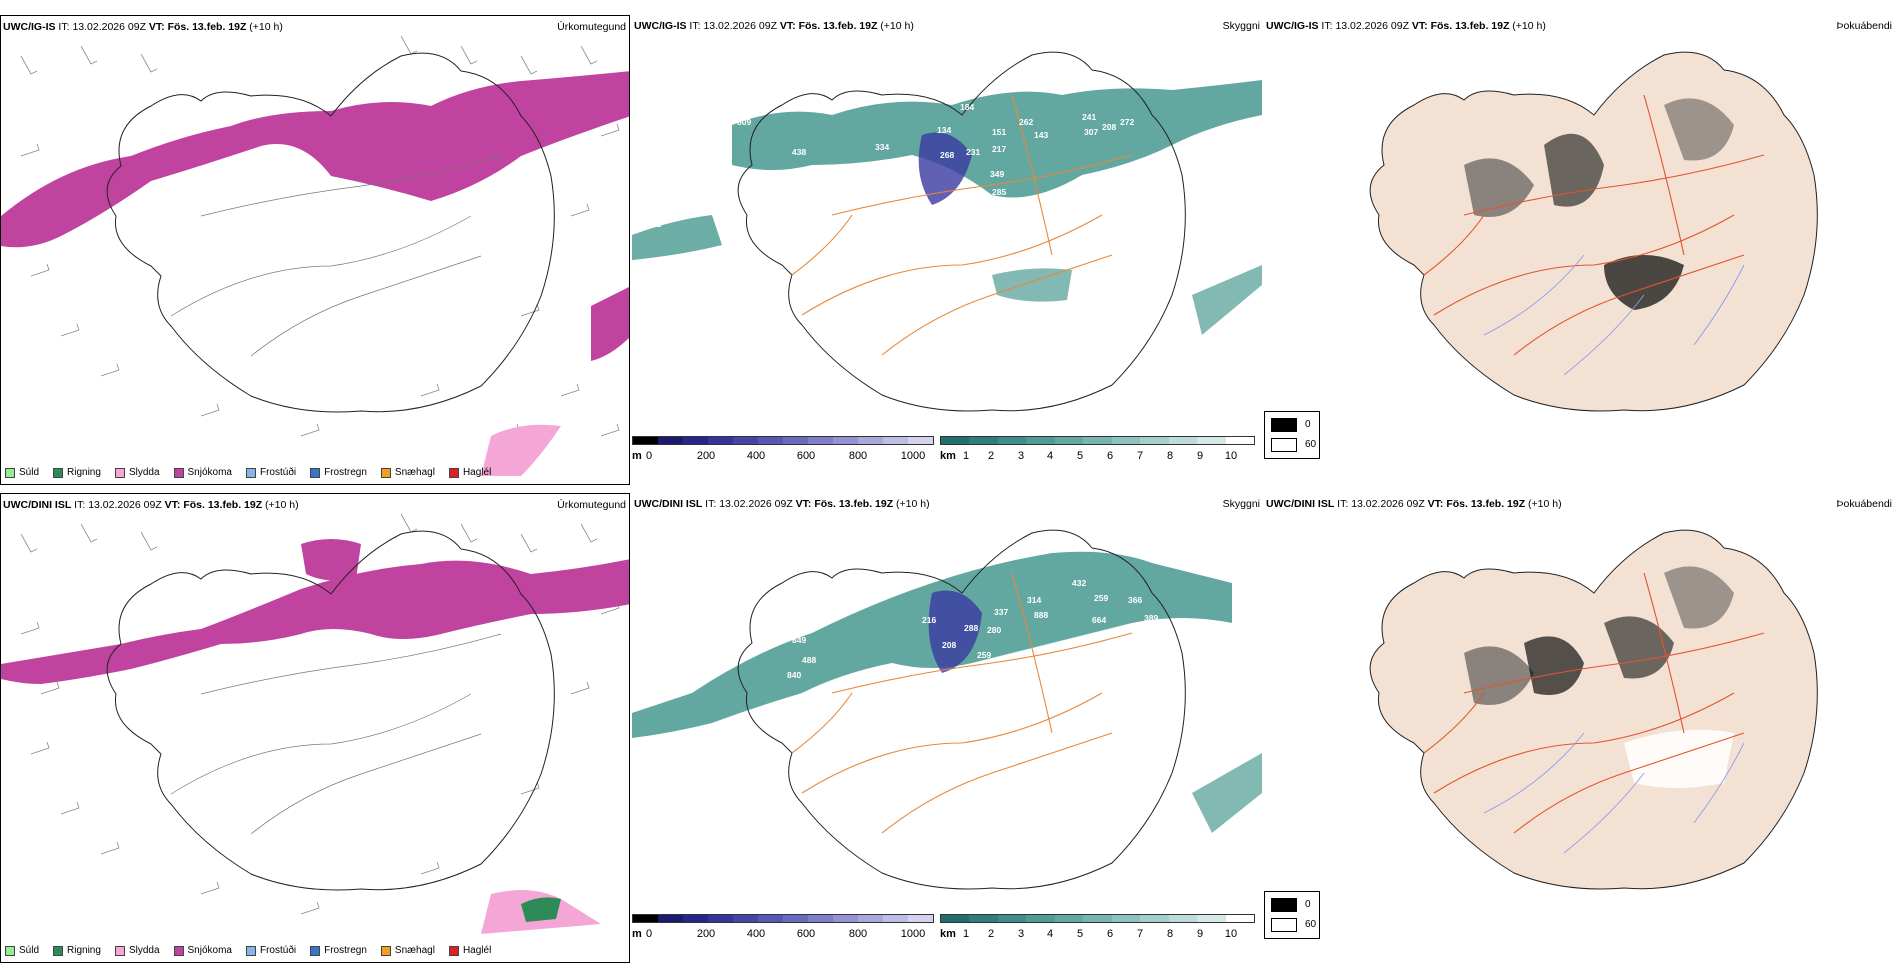 The image size is (1900, 963). Describe the element at coordinates (1091, 132) in the screenshot. I see `cloud-label: 307` at that location.